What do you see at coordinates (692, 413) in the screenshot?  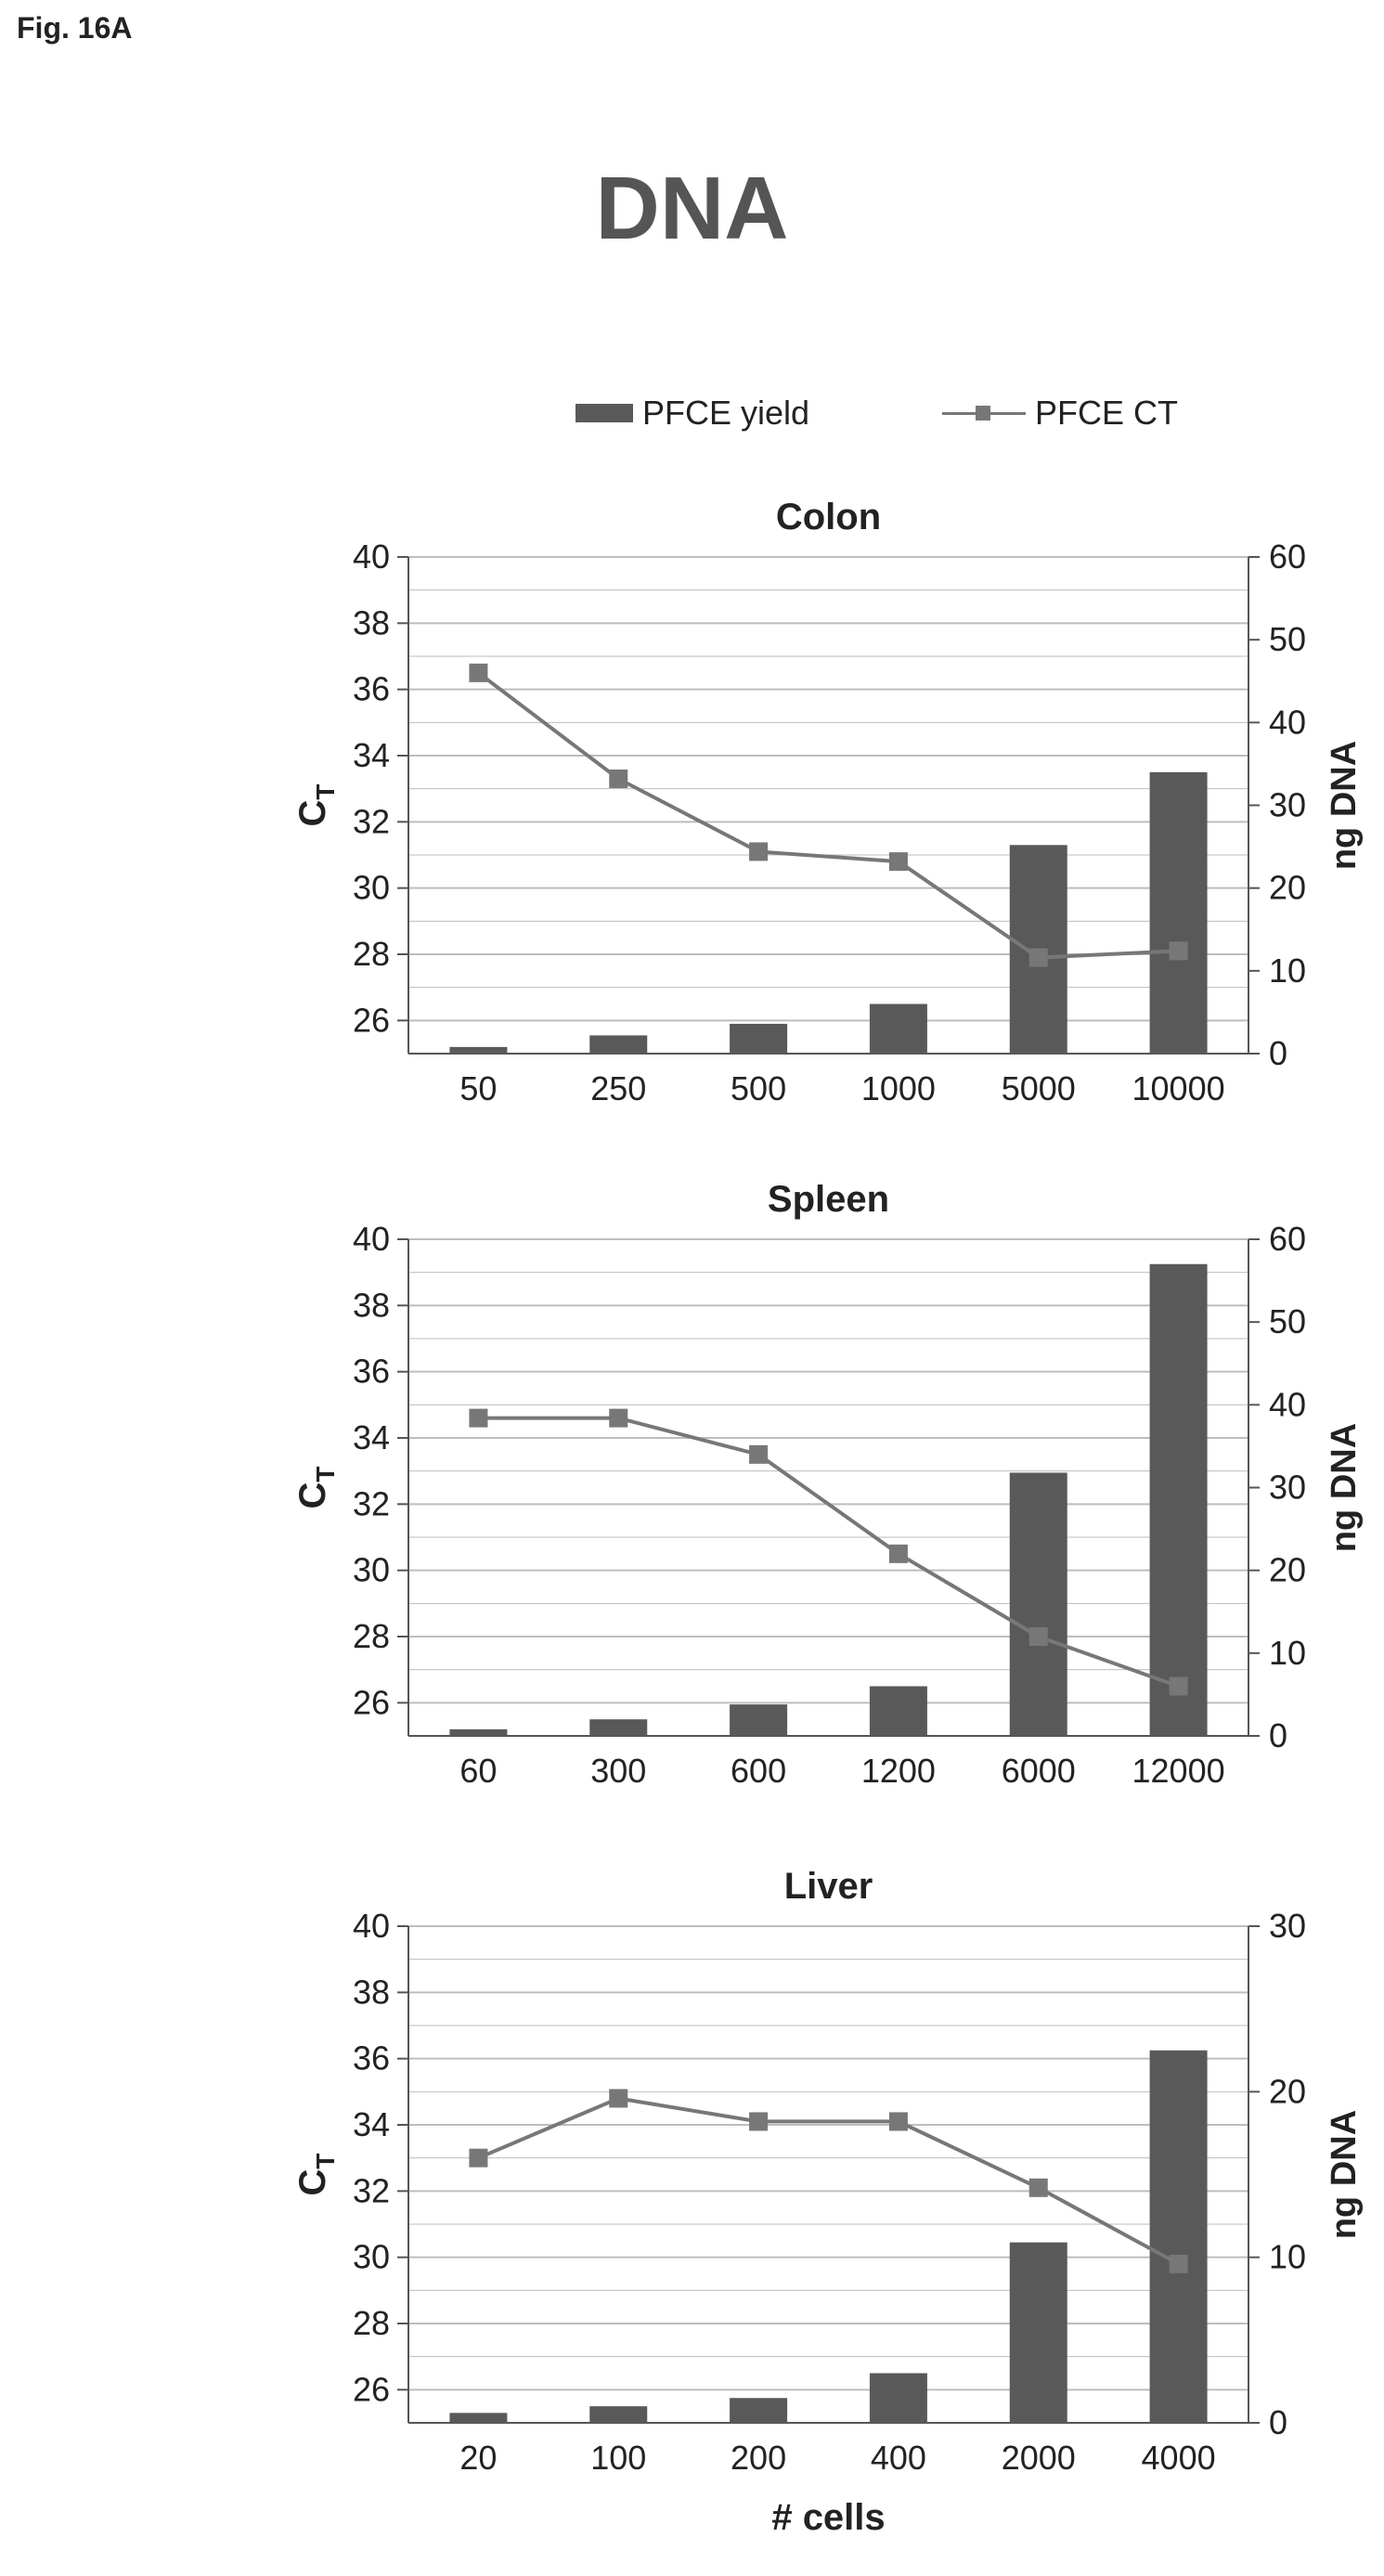 I see `legend-item-bar: PFCE yield` at bounding box center [692, 413].